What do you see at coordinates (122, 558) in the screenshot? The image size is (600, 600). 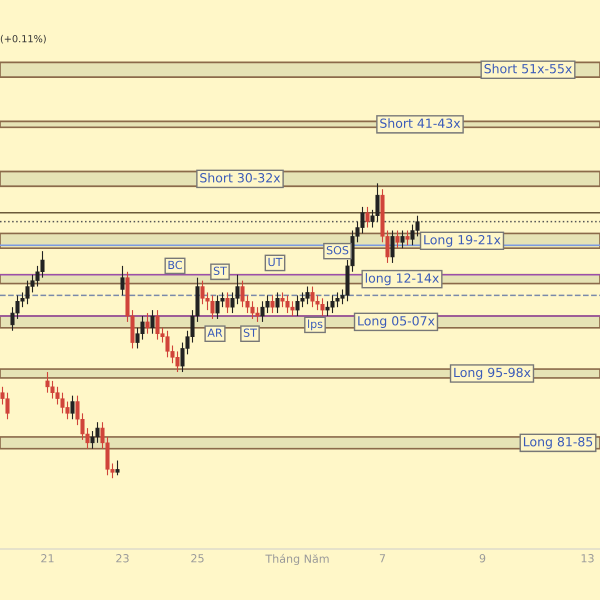 I see `x-tick-label: 23` at bounding box center [122, 558].